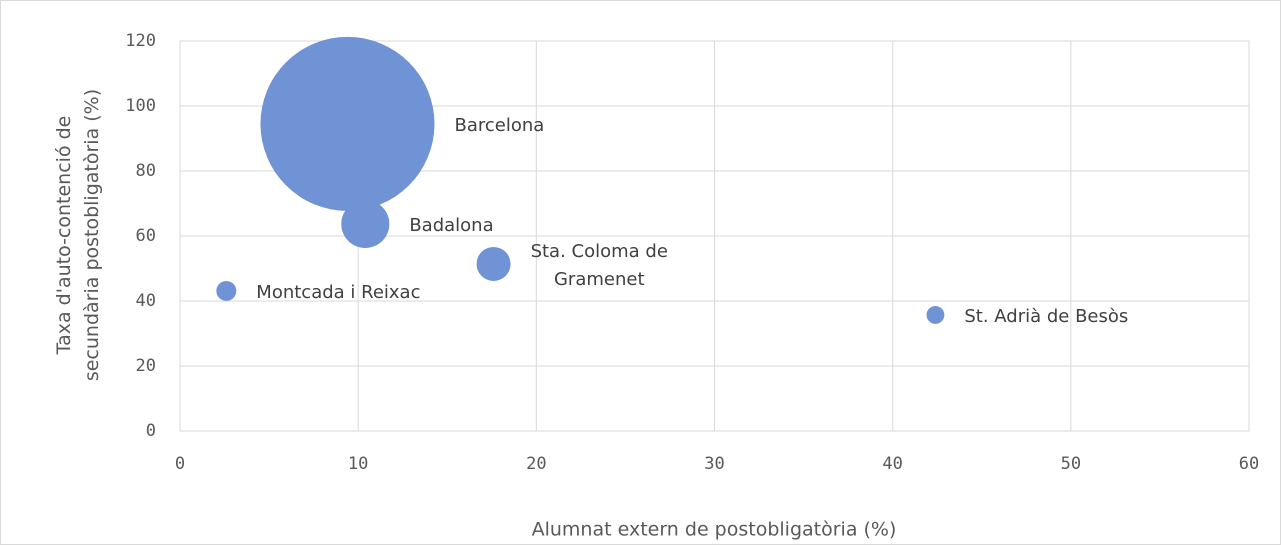 The width and height of the screenshot is (1281, 545). What do you see at coordinates (1249, 464) in the screenshot?
I see `x-tick-label: 60` at bounding box center [1249, 464].